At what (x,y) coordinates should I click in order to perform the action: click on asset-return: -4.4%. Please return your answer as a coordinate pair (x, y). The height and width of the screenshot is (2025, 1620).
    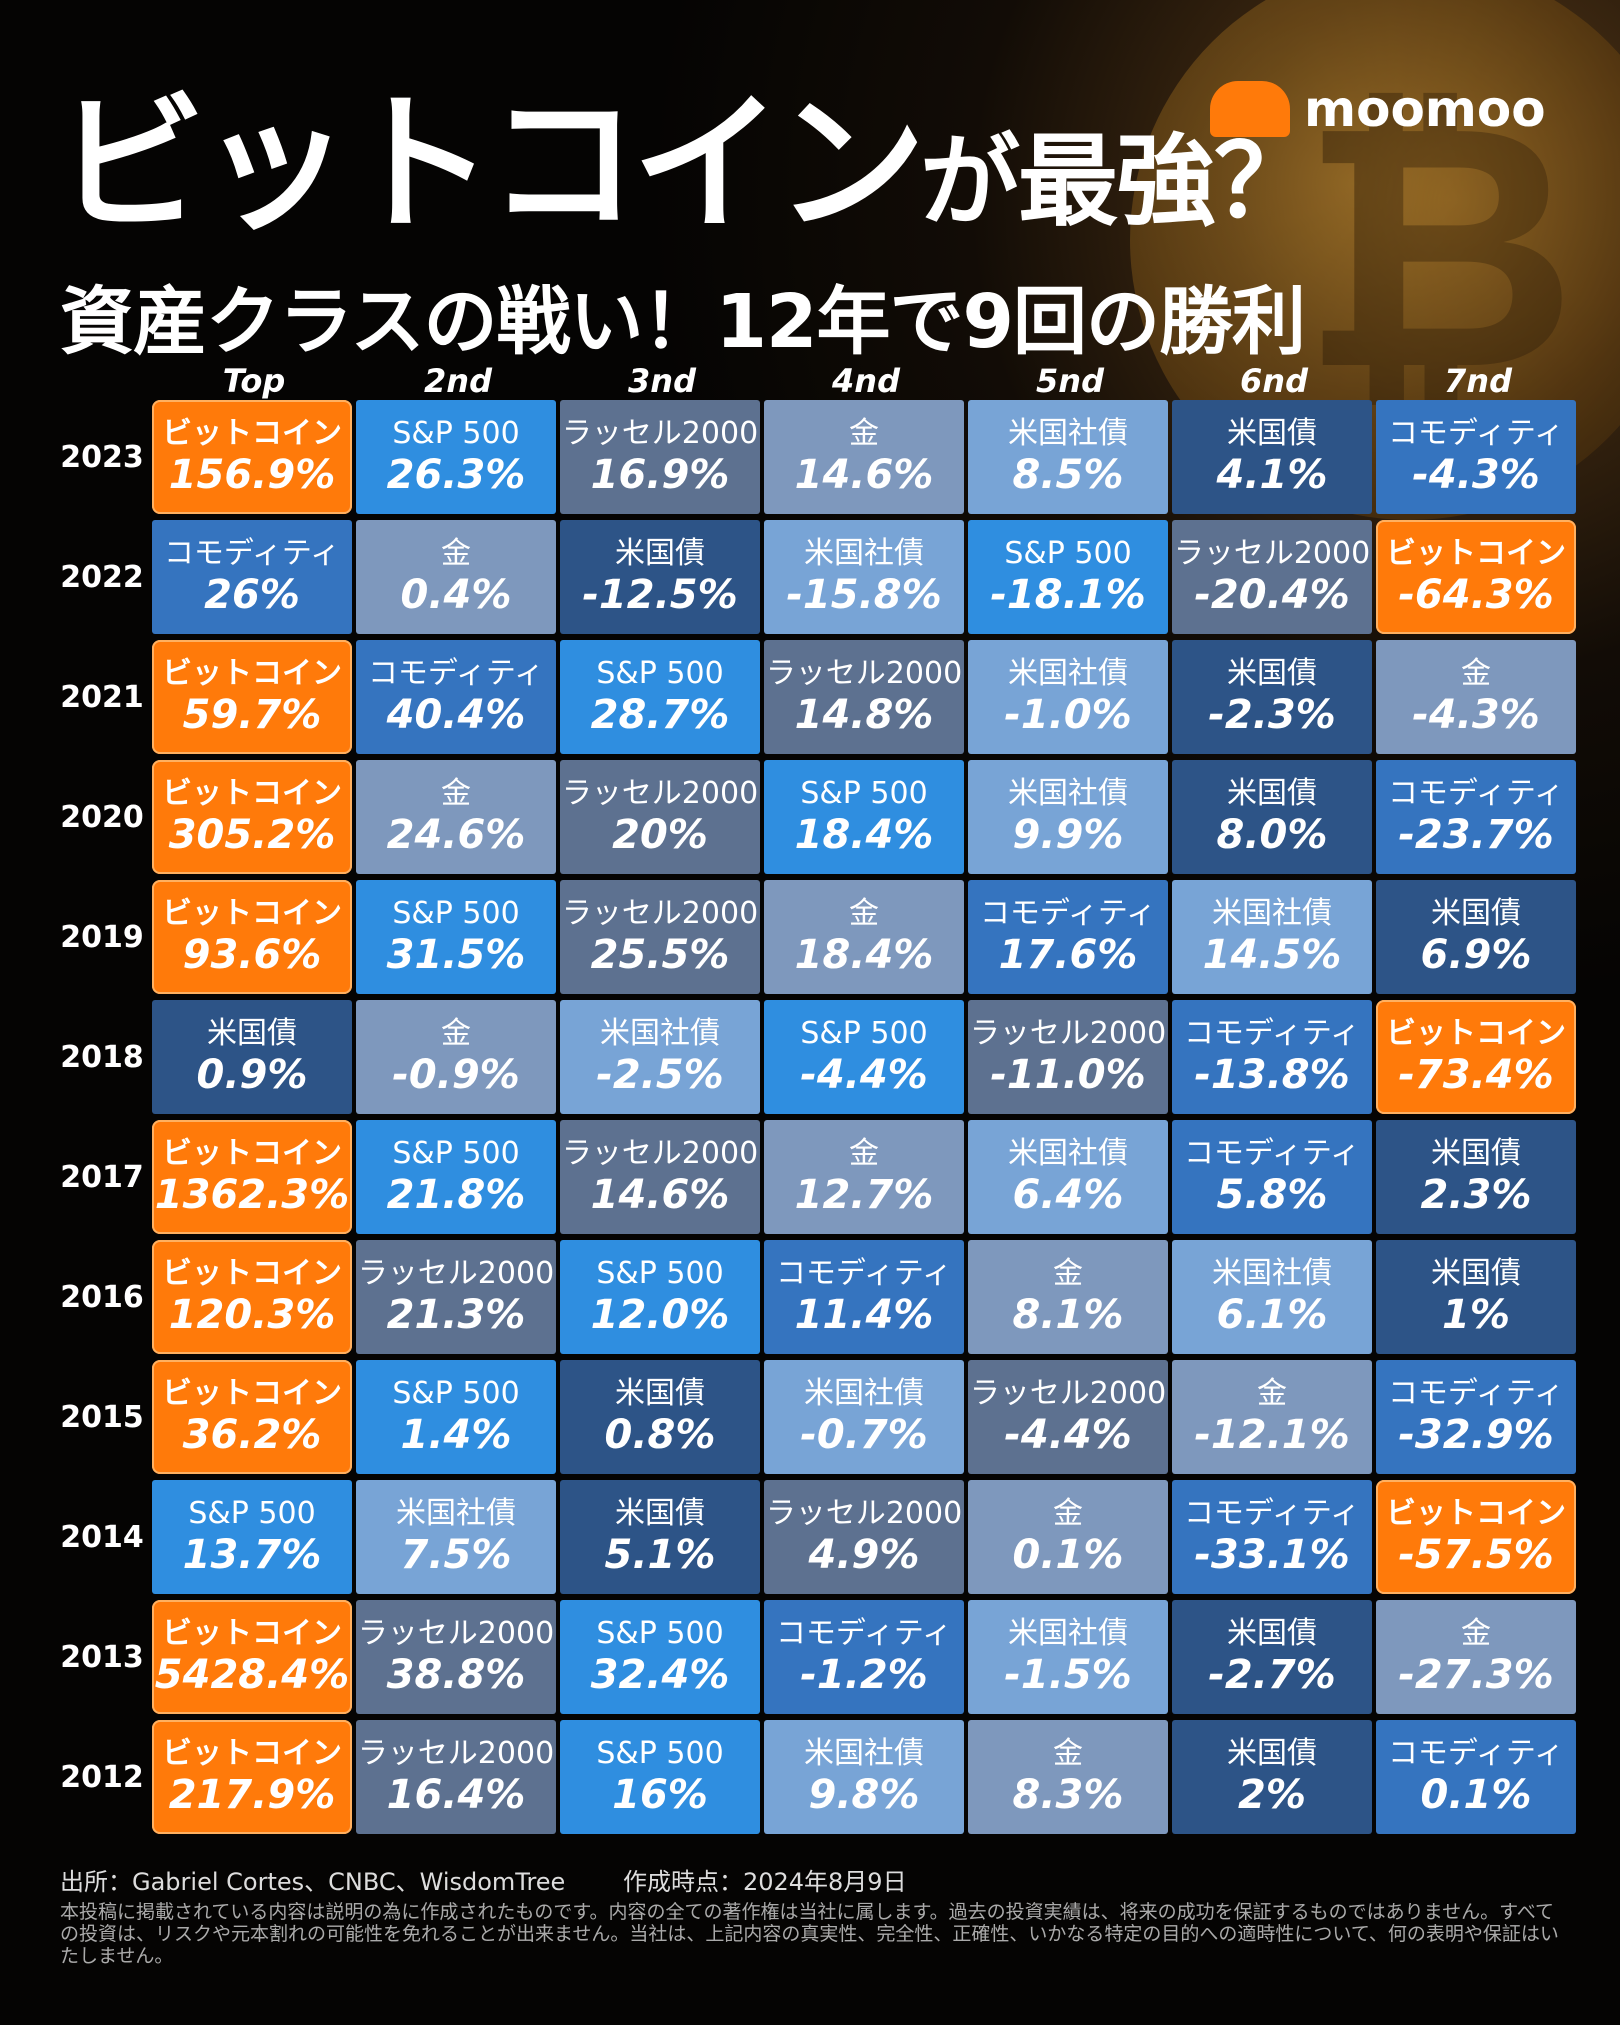
    Looking at the image, I should click on (1068, 1435).